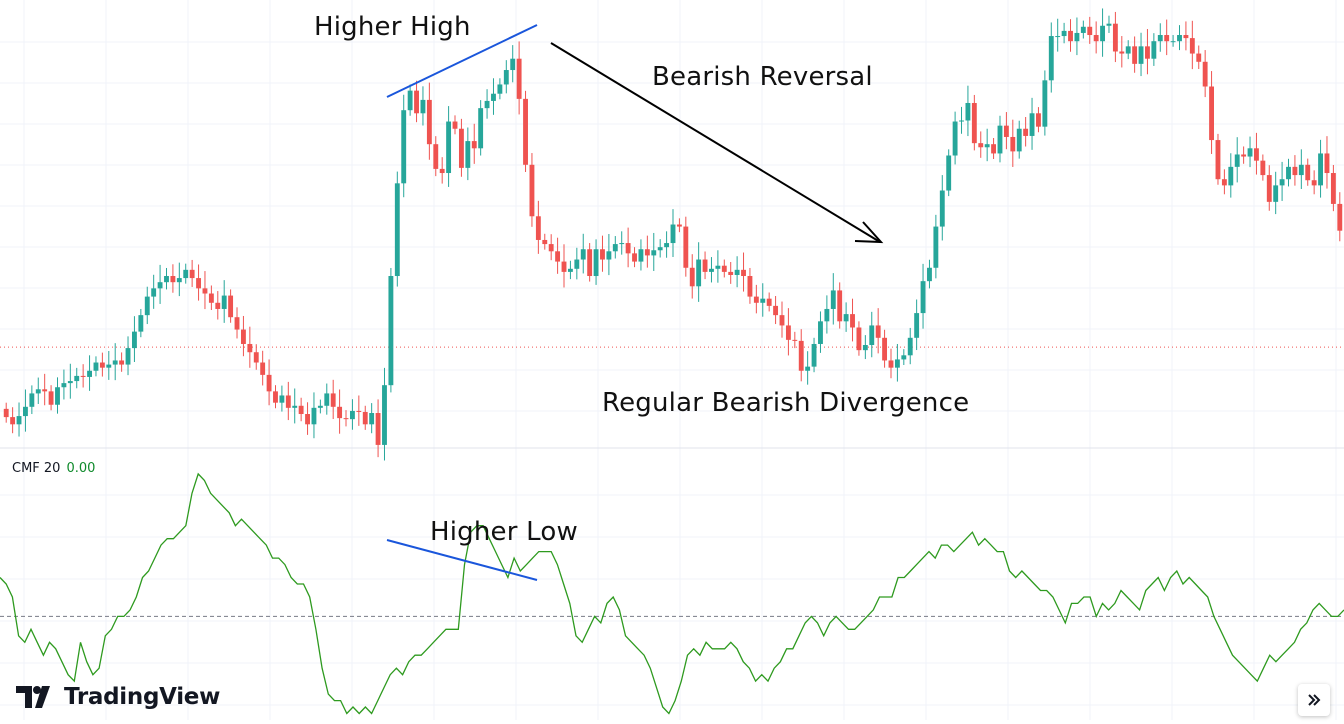  I want to click on bearish-reversal-arrowhead, so click(869, 232).